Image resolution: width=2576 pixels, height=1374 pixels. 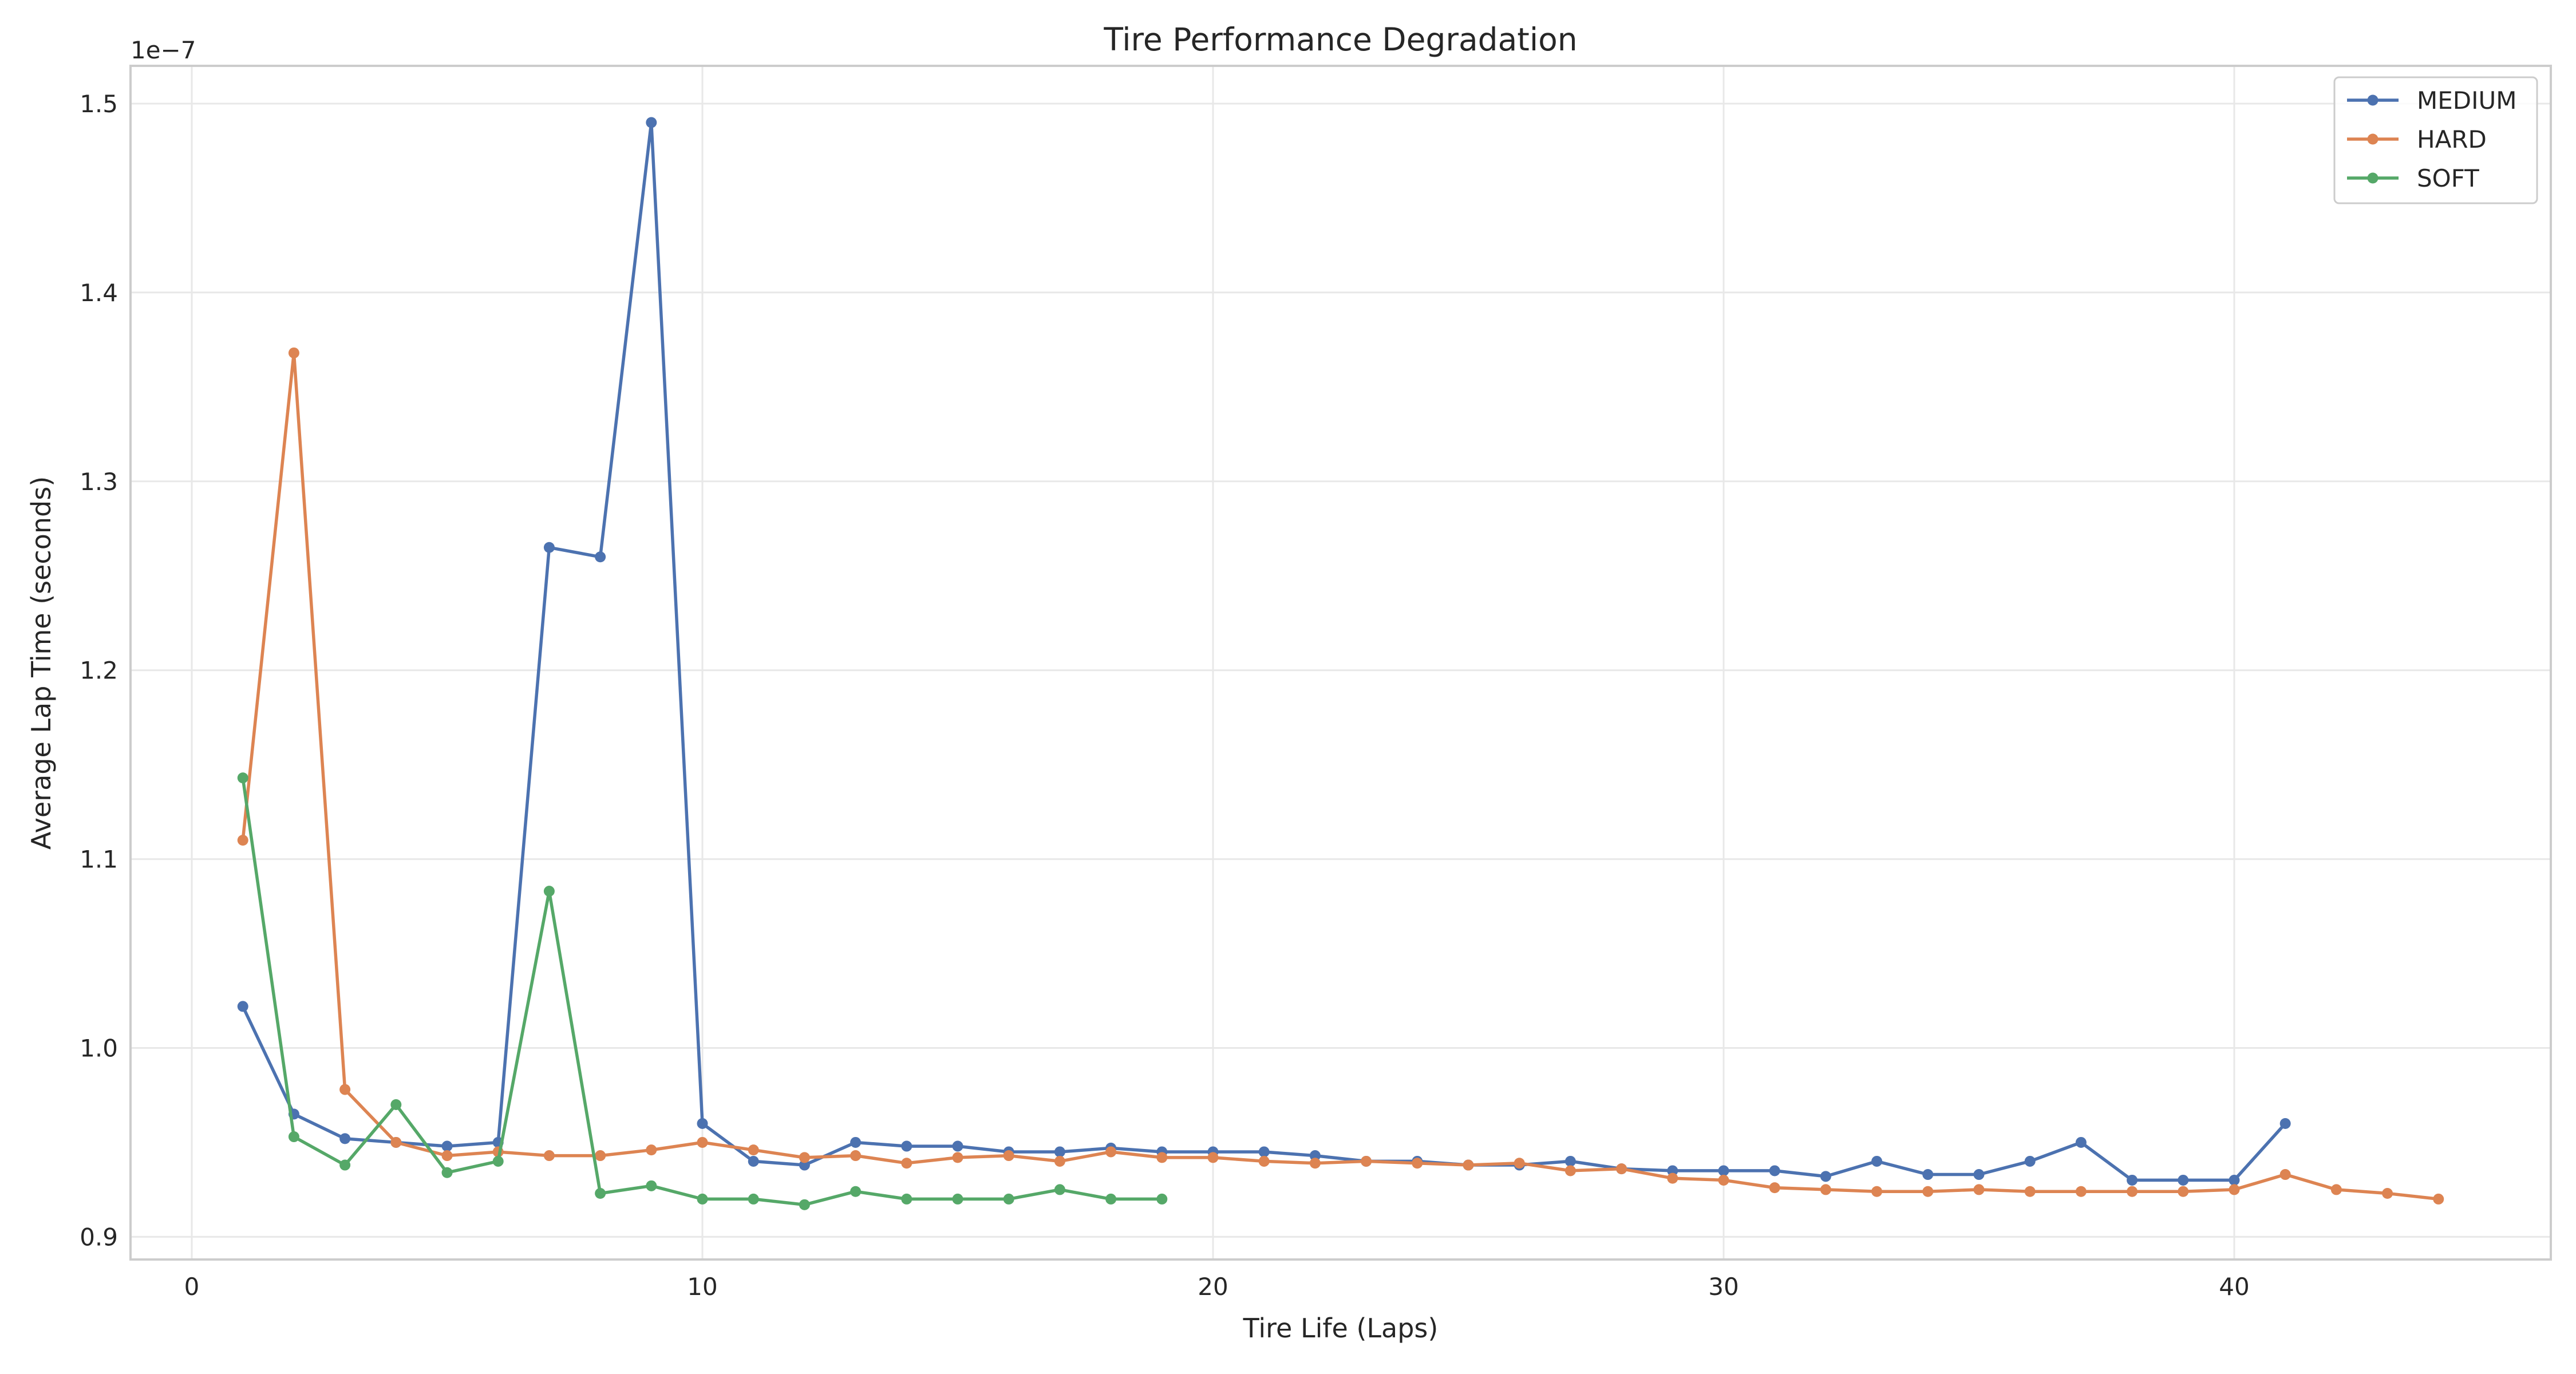 What do you see at coordinates (1213, 1287) in the screenshot?
I see `x-tick-label: 20` at bounding box center [1213, 1287].